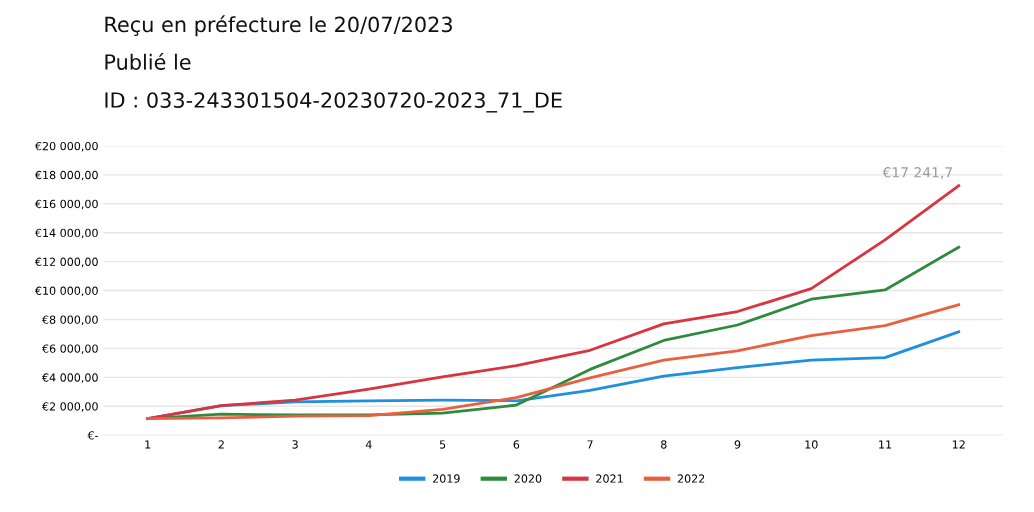 Image resolution: width=1034 pixels, height=512 pixels. I want to click on y-tick-label: €16 000,00, so click(66, 204).